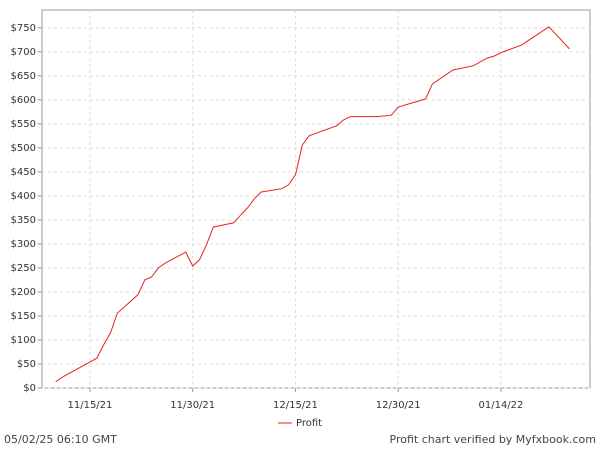 This screenshot has height=450, width=600. Describe the element at coordinates (192, 405) in the screenshot. I see `x-tick-label: 11/30/21` at that location.